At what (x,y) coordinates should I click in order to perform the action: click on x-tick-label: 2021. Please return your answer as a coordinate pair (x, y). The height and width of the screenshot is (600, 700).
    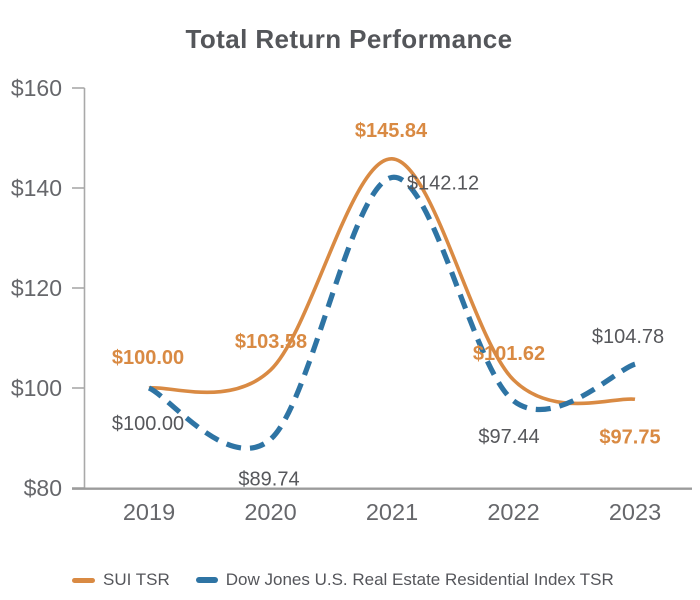
    Looking at the image, I should click on (392, 512).